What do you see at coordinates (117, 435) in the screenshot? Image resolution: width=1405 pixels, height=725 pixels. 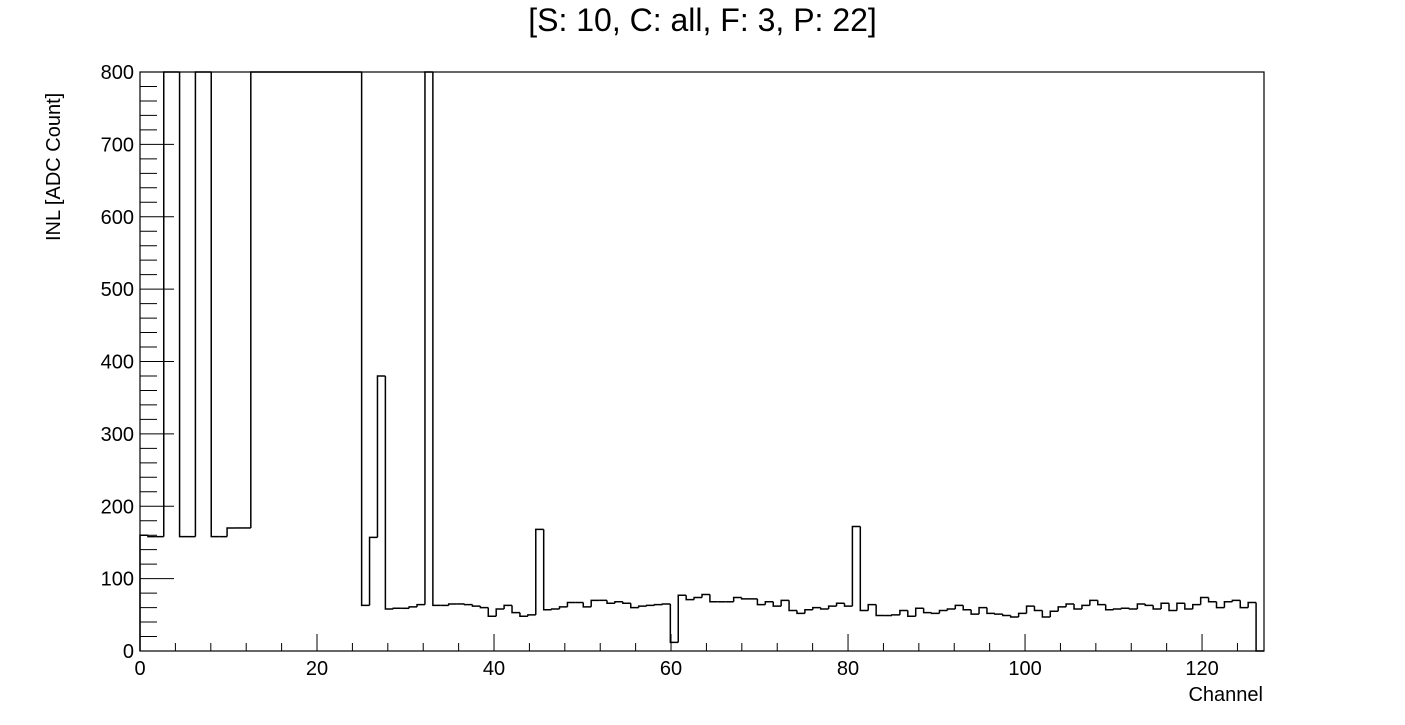 I see `y-tick-label: 300` at bounding box center [117, 435].